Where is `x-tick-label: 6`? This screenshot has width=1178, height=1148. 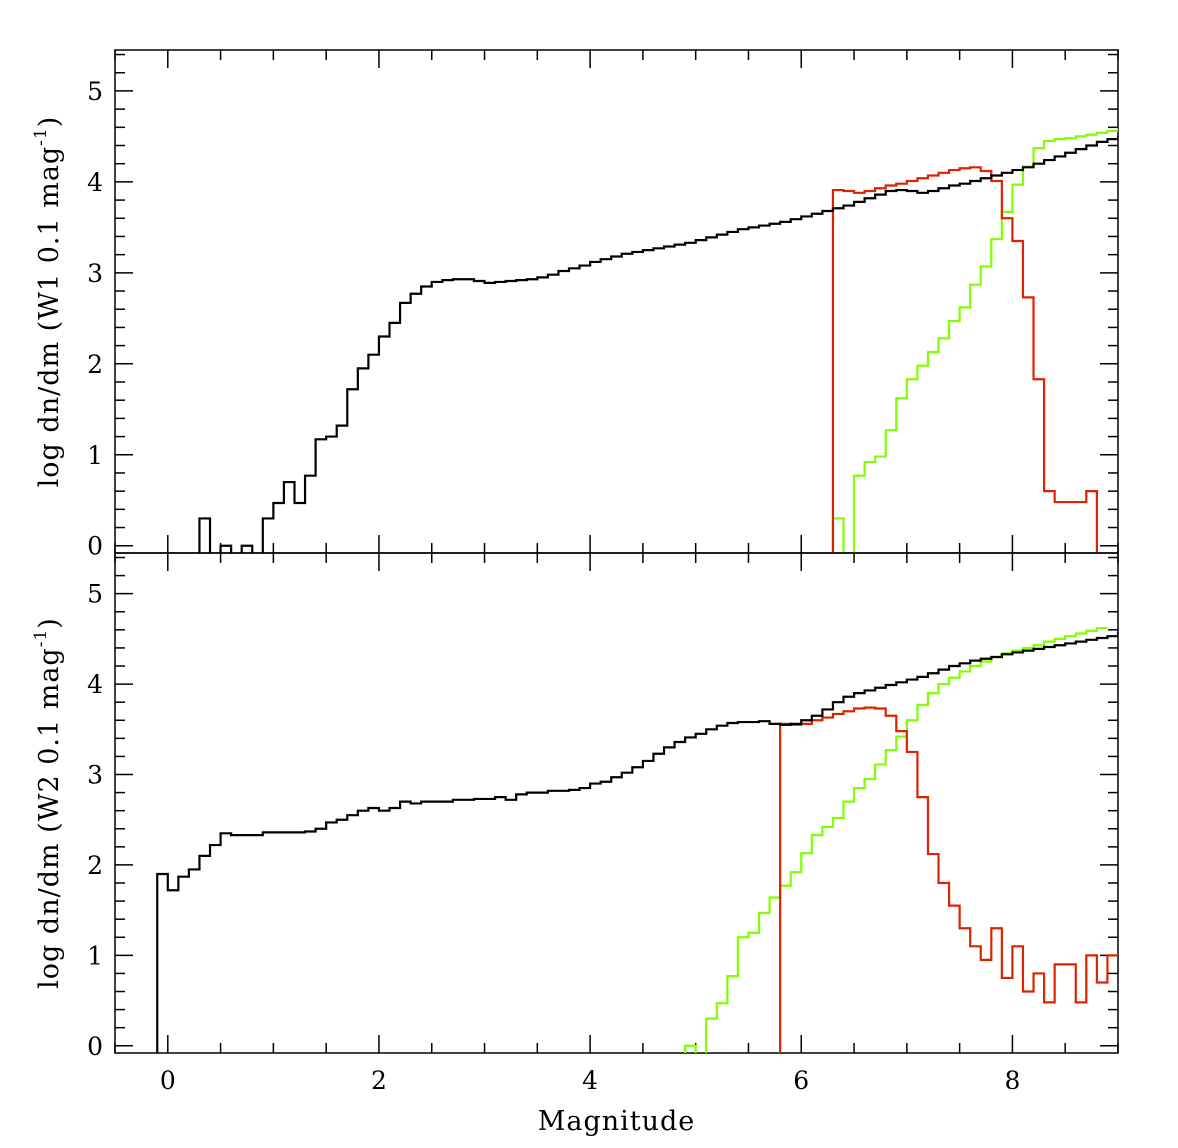 x-tick-label: 6 is located at coordinates (801, 1080).